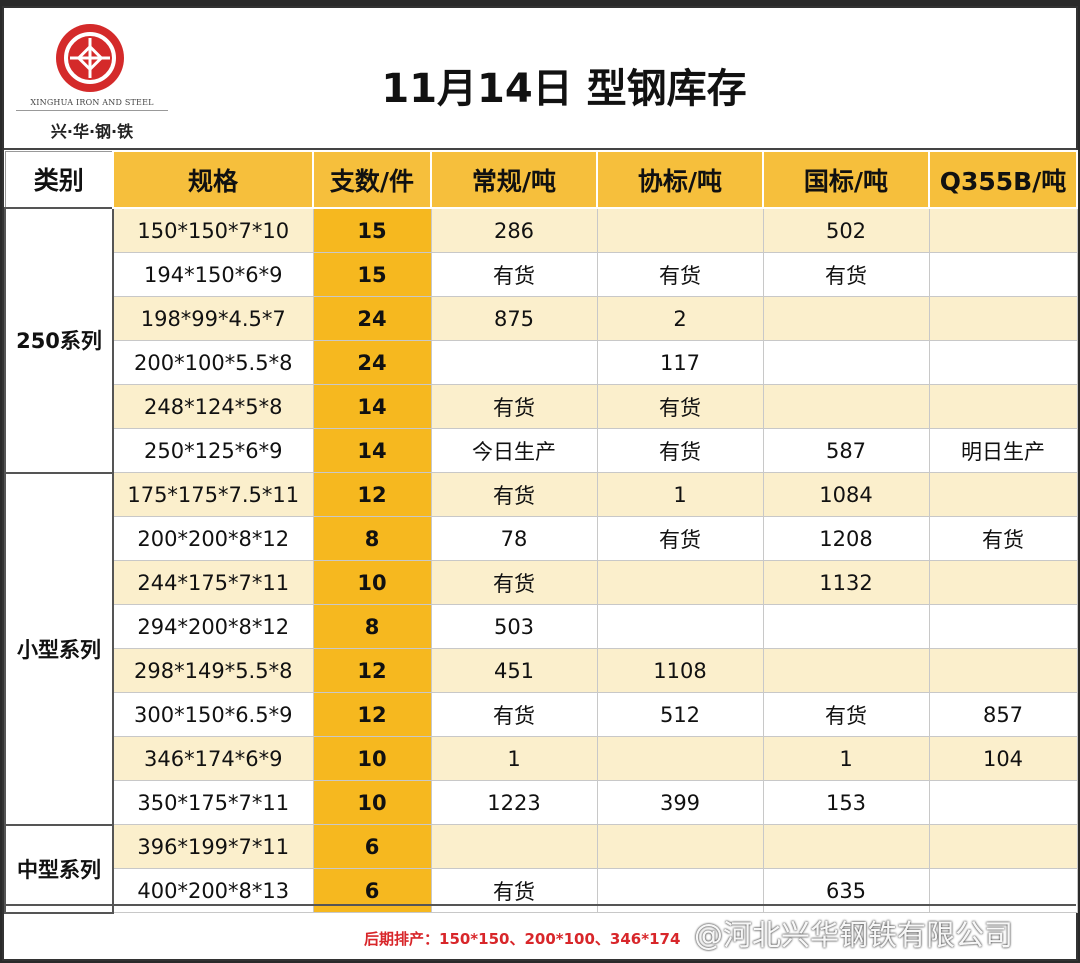  I want to click on regular-cell: 875, so click(514, 318).